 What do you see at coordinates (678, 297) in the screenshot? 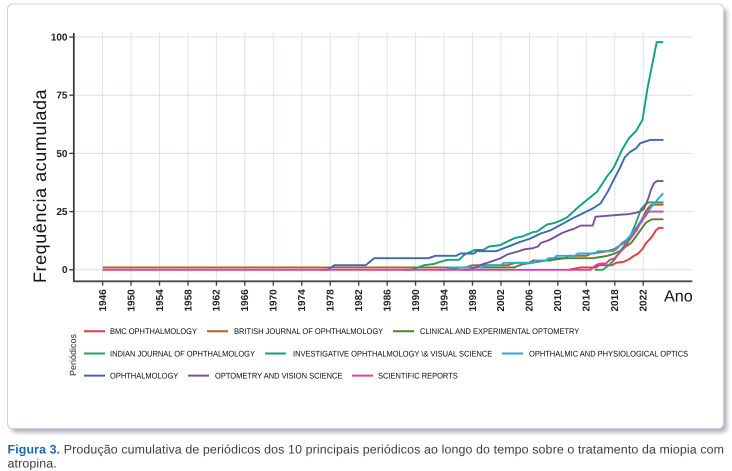
I see `svg-text: Ano` at bounding box center [678, 297].